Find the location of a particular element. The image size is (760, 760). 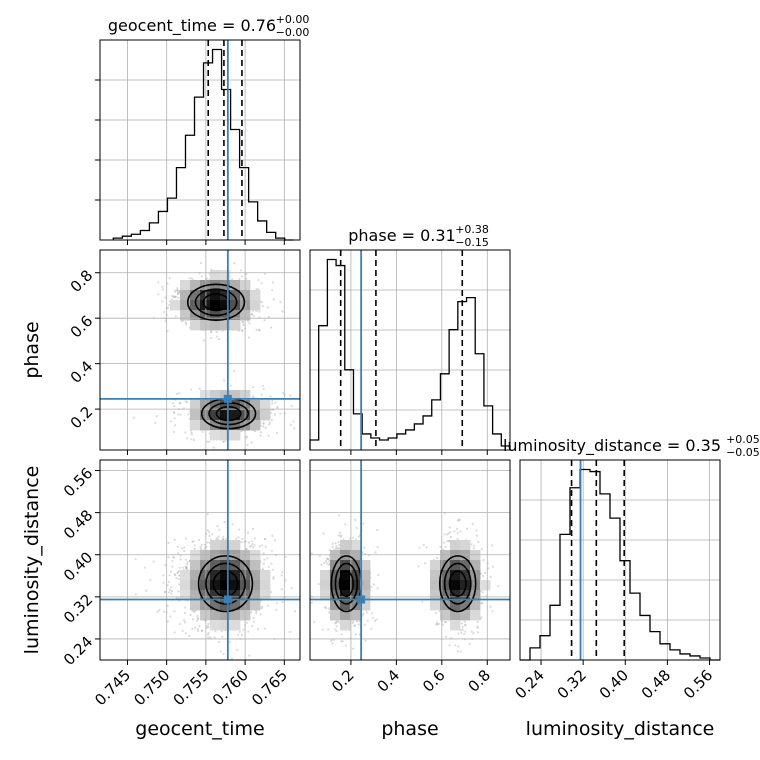

panel-phase-vs-geocent_time is located at coordinates (198, 352).